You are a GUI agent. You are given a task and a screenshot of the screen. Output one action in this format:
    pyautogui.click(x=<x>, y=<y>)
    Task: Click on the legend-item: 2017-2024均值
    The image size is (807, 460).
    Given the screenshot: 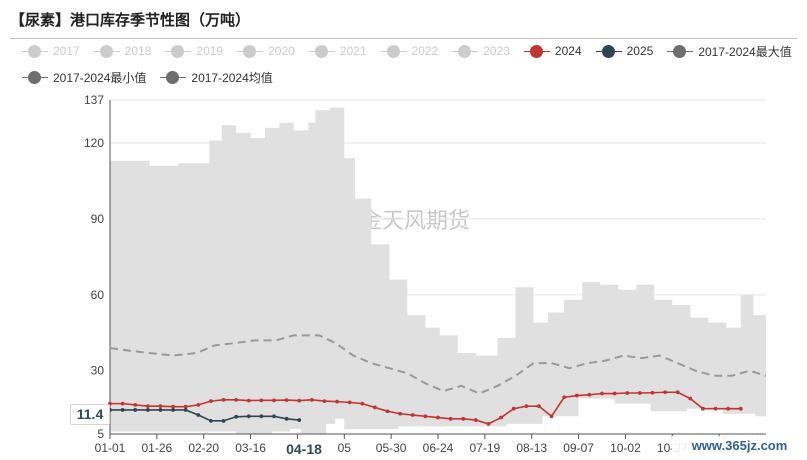 What is the action you would take?
    pyautogui.click(x=216, y=77)
    